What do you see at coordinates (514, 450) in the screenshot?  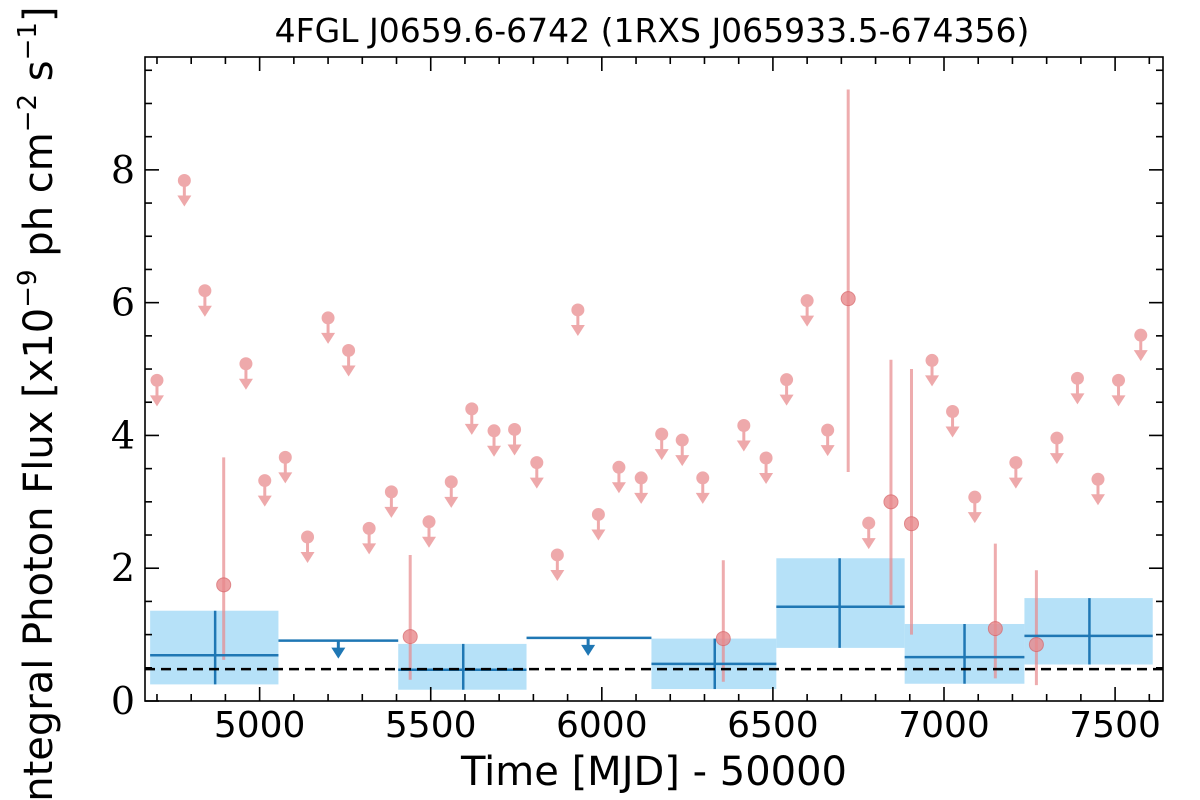 I see `monthly-upper-limit-16-head` at bounding box center [514, 450].